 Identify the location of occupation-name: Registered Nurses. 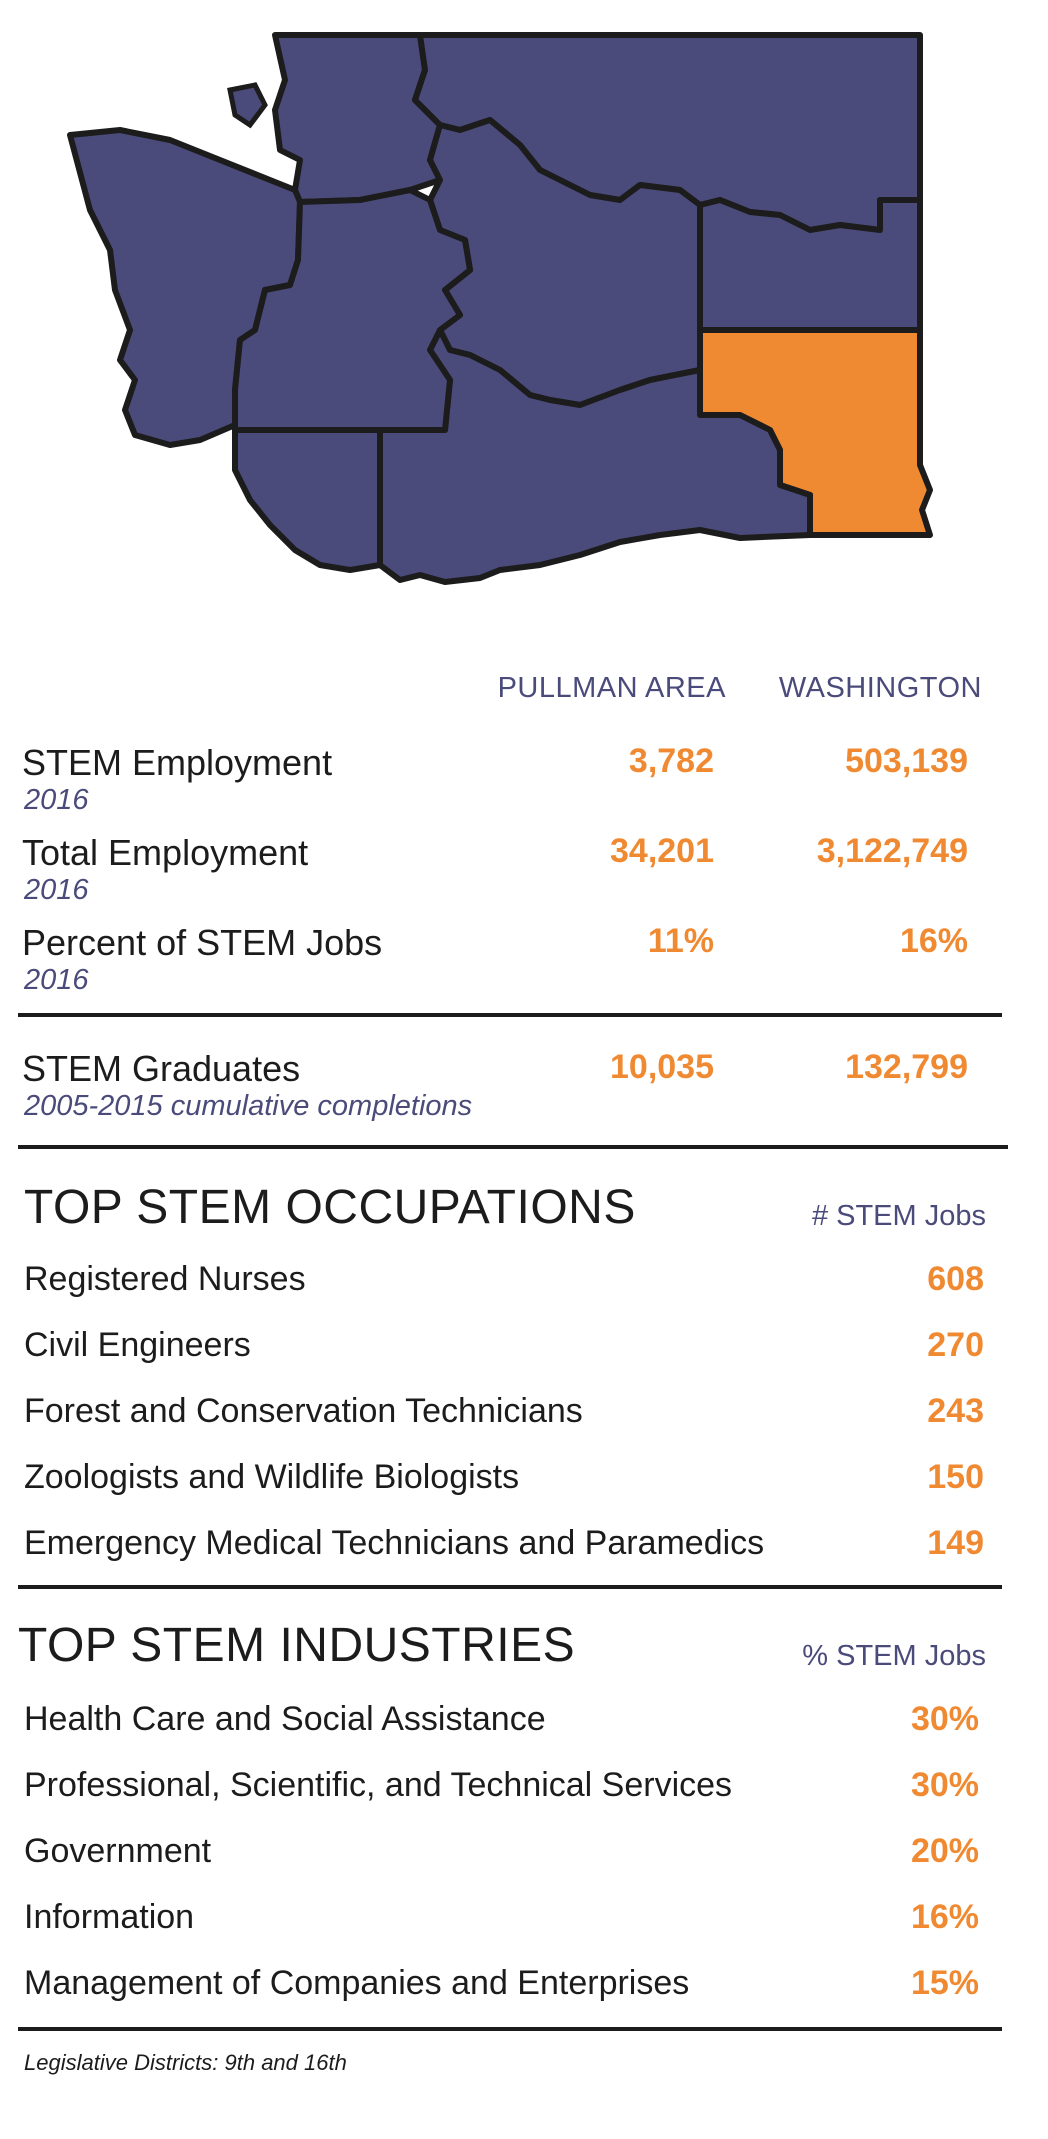
(165, 1279).